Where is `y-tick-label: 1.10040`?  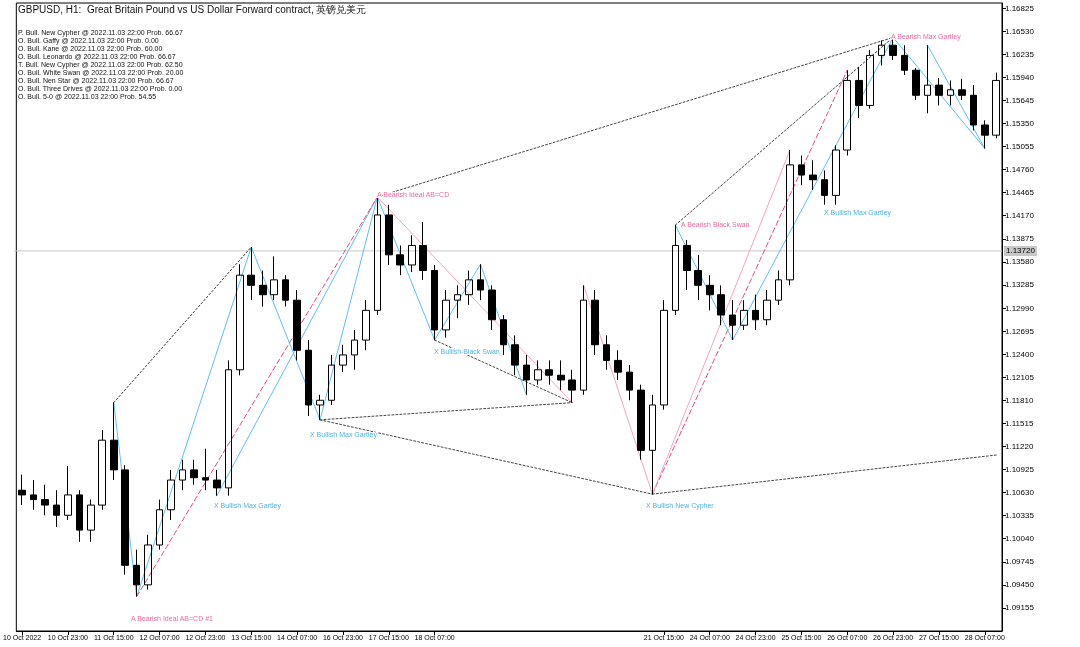
y-tick-label: 1.10040 is located at coordinates (1020, 539).